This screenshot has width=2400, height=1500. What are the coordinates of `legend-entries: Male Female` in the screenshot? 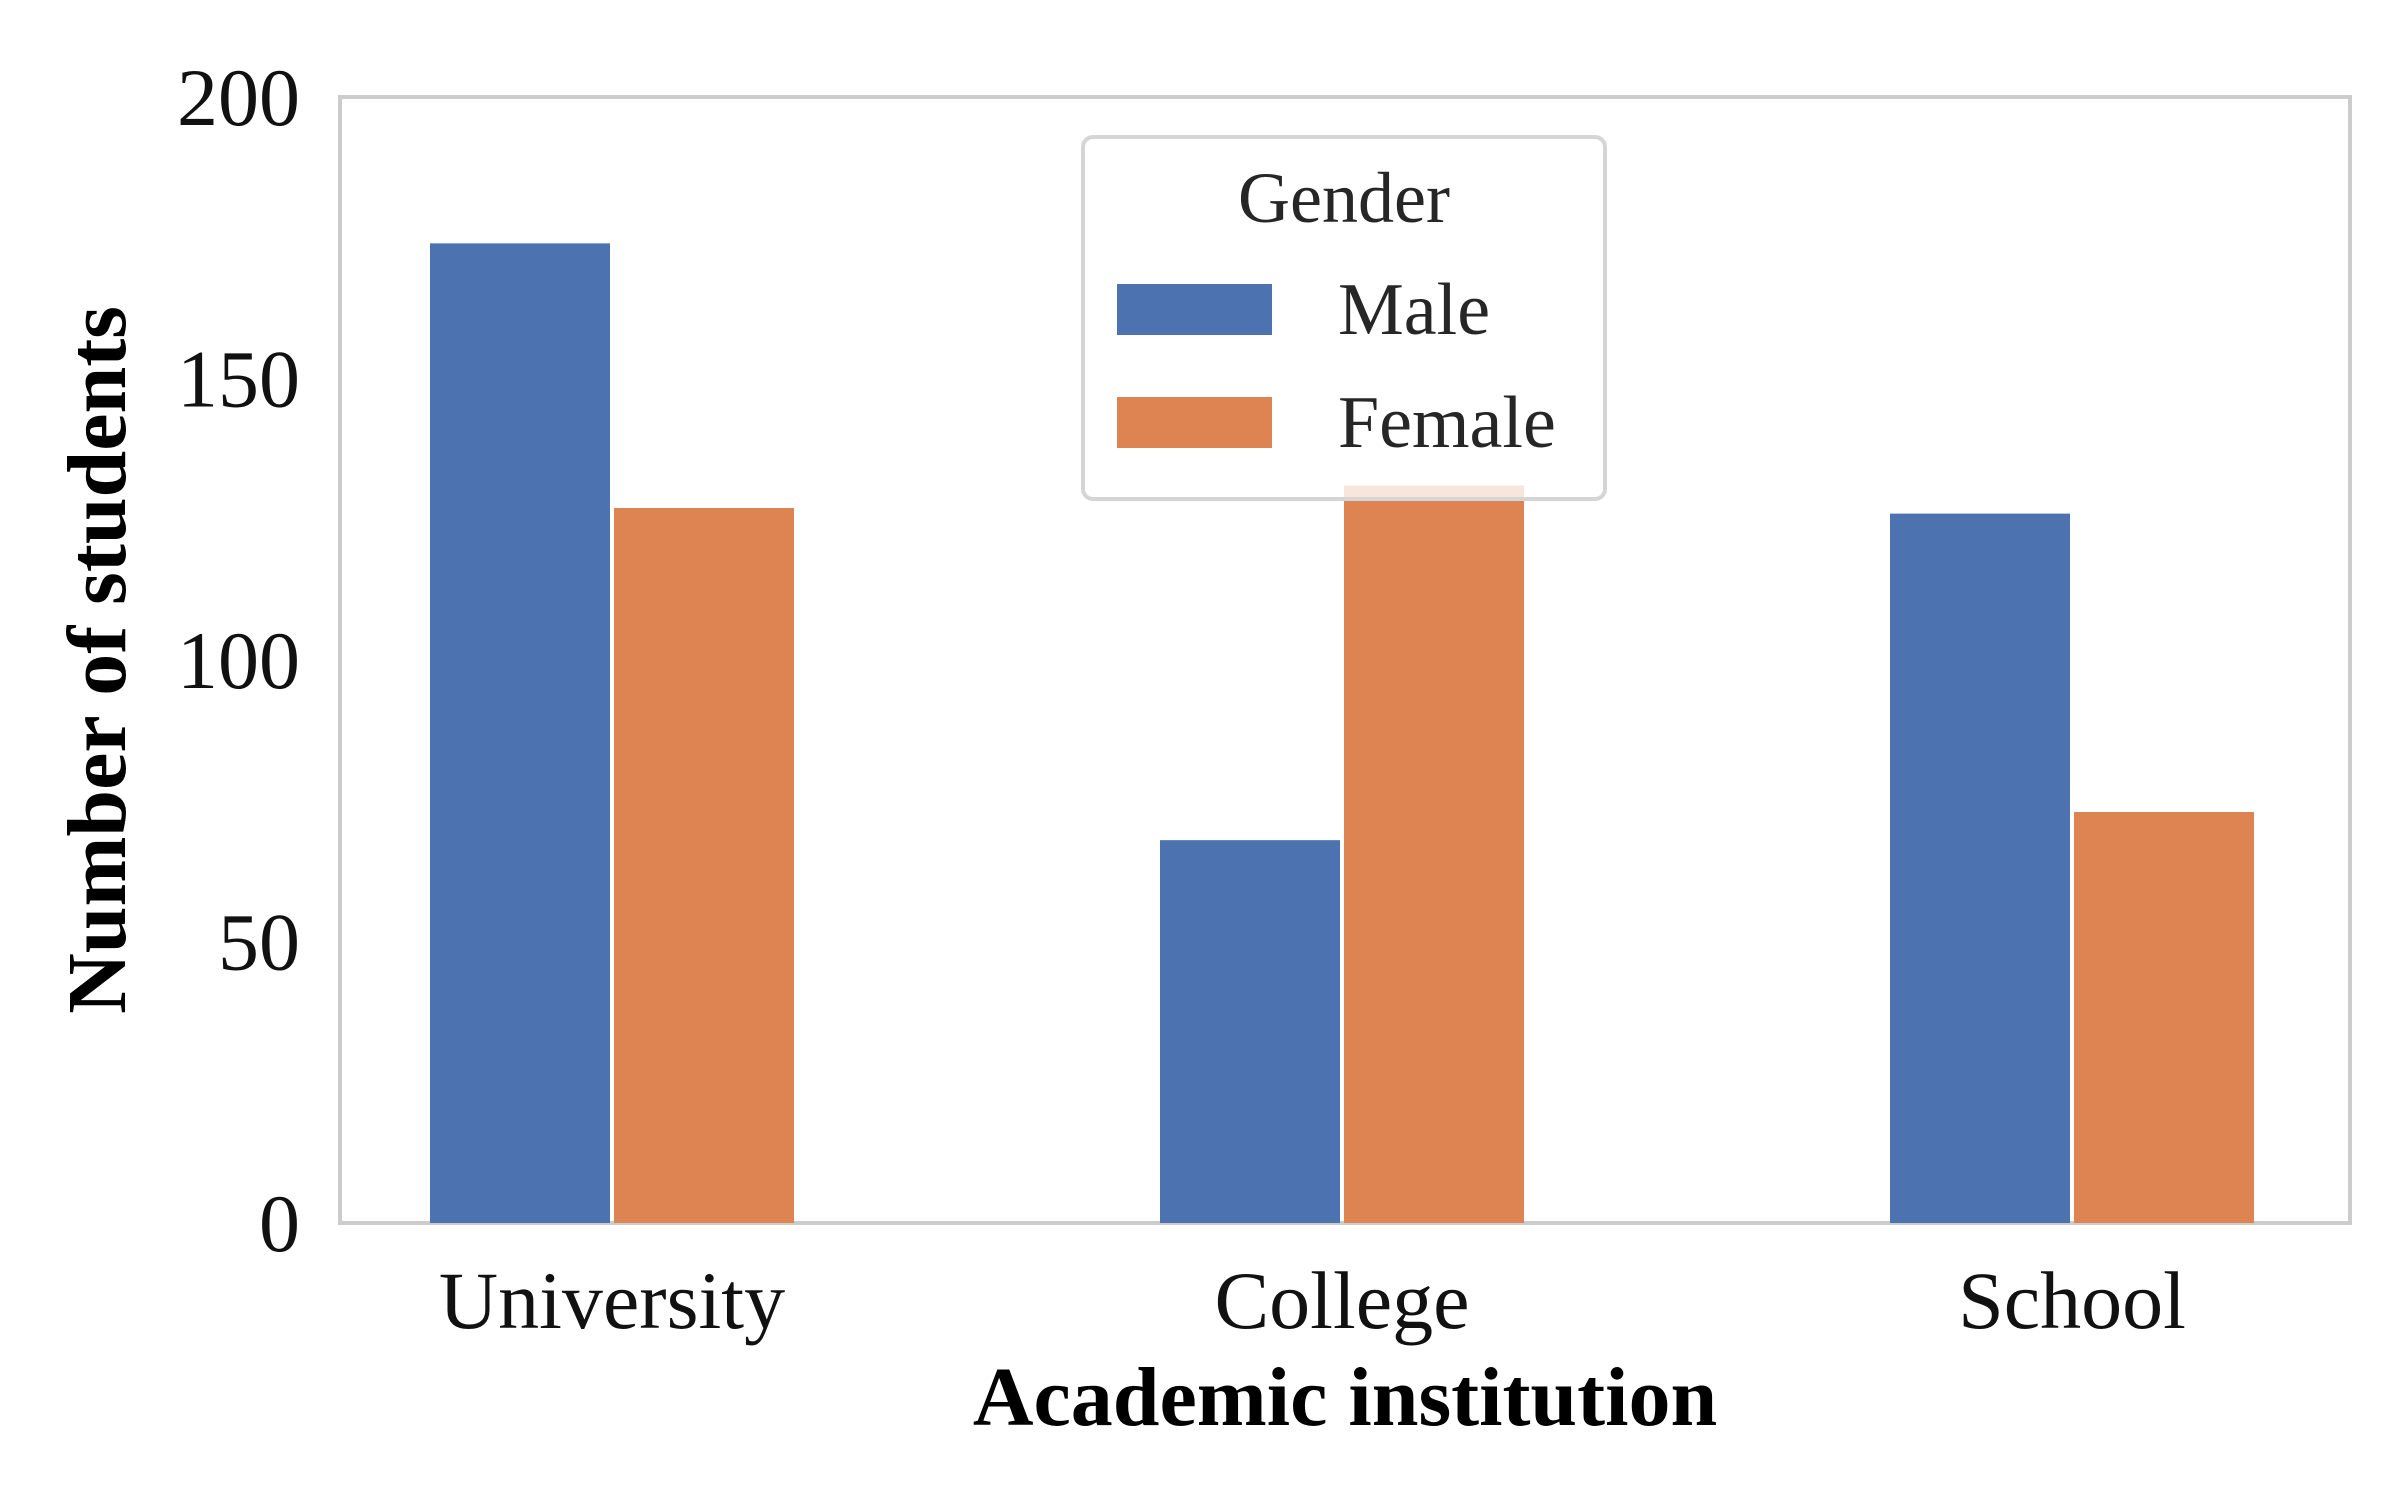 It's located at (1336, 366).